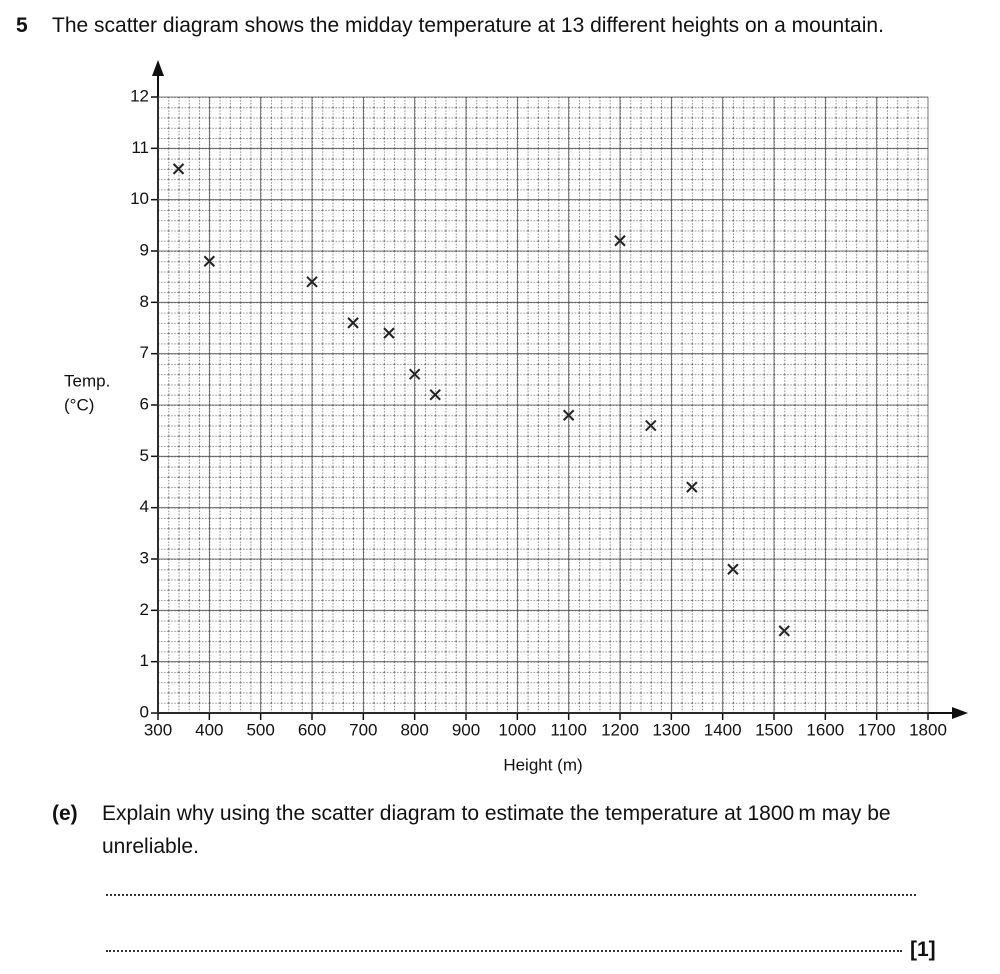  Describe the element at coordinates (312, 729) in the screenshot. I see `x-tick-label: 600` at that location.